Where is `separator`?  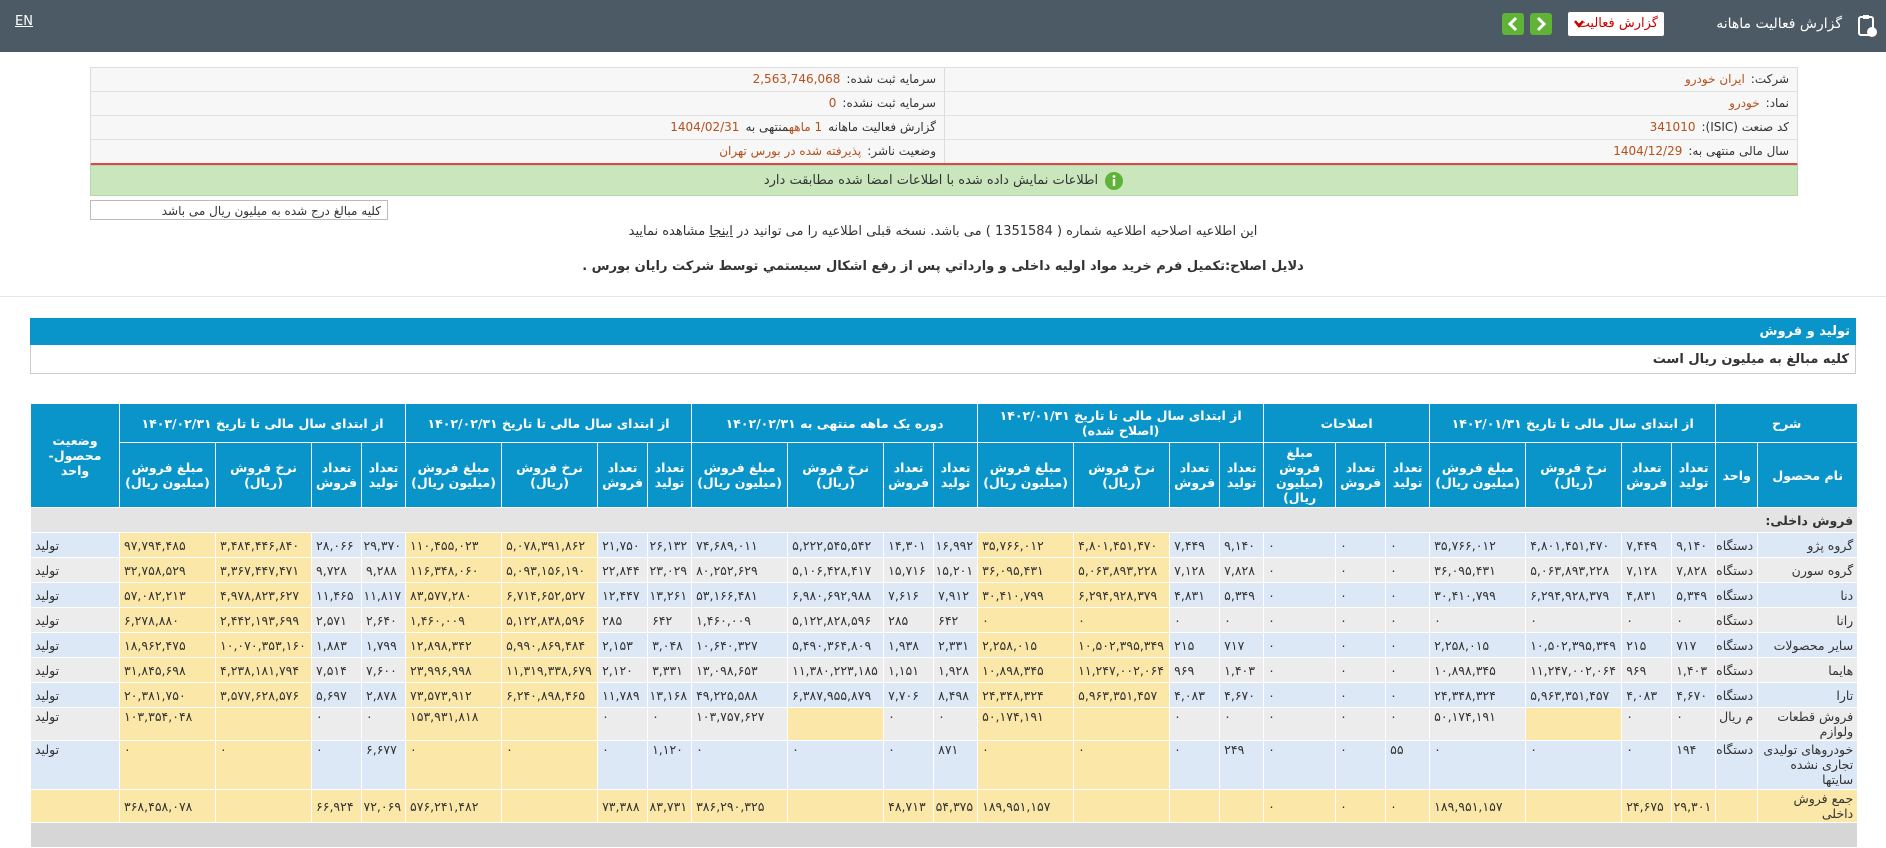
separator is located at coordinates (943, 296).